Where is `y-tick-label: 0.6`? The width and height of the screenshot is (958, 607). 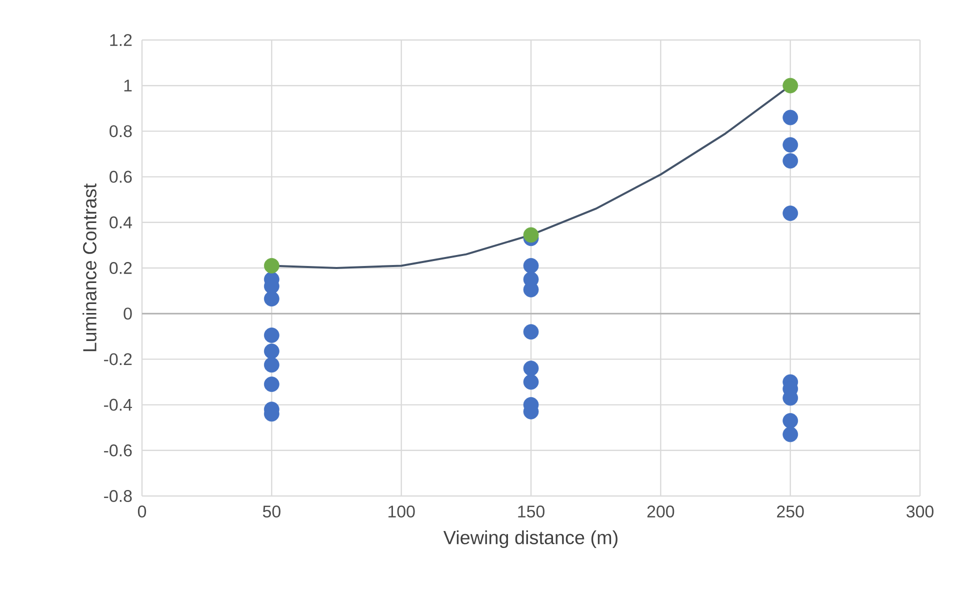 y-tick-label: 0.6 is located at coordinates (121, 176).